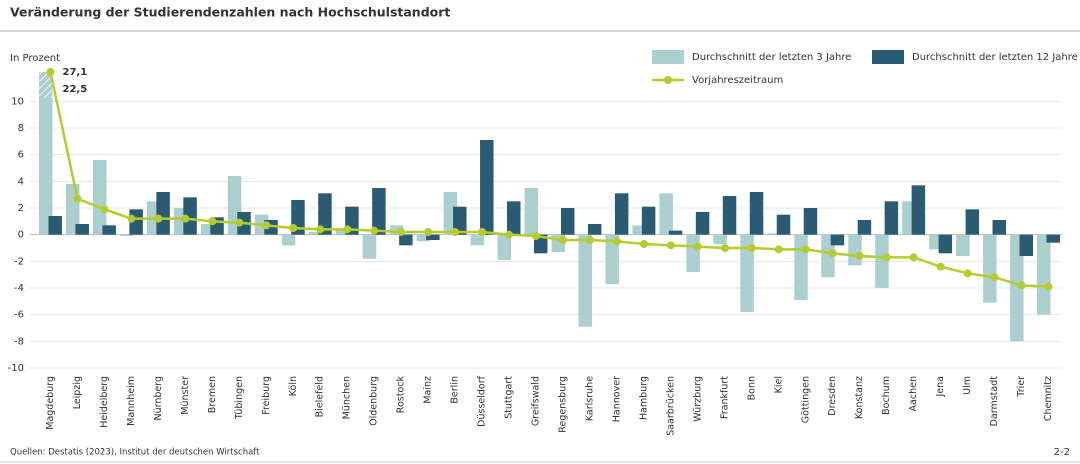  Describe the element at coordinates (1021, 387) in the screenshot. I see `x-tick-label: Trier` at that location.